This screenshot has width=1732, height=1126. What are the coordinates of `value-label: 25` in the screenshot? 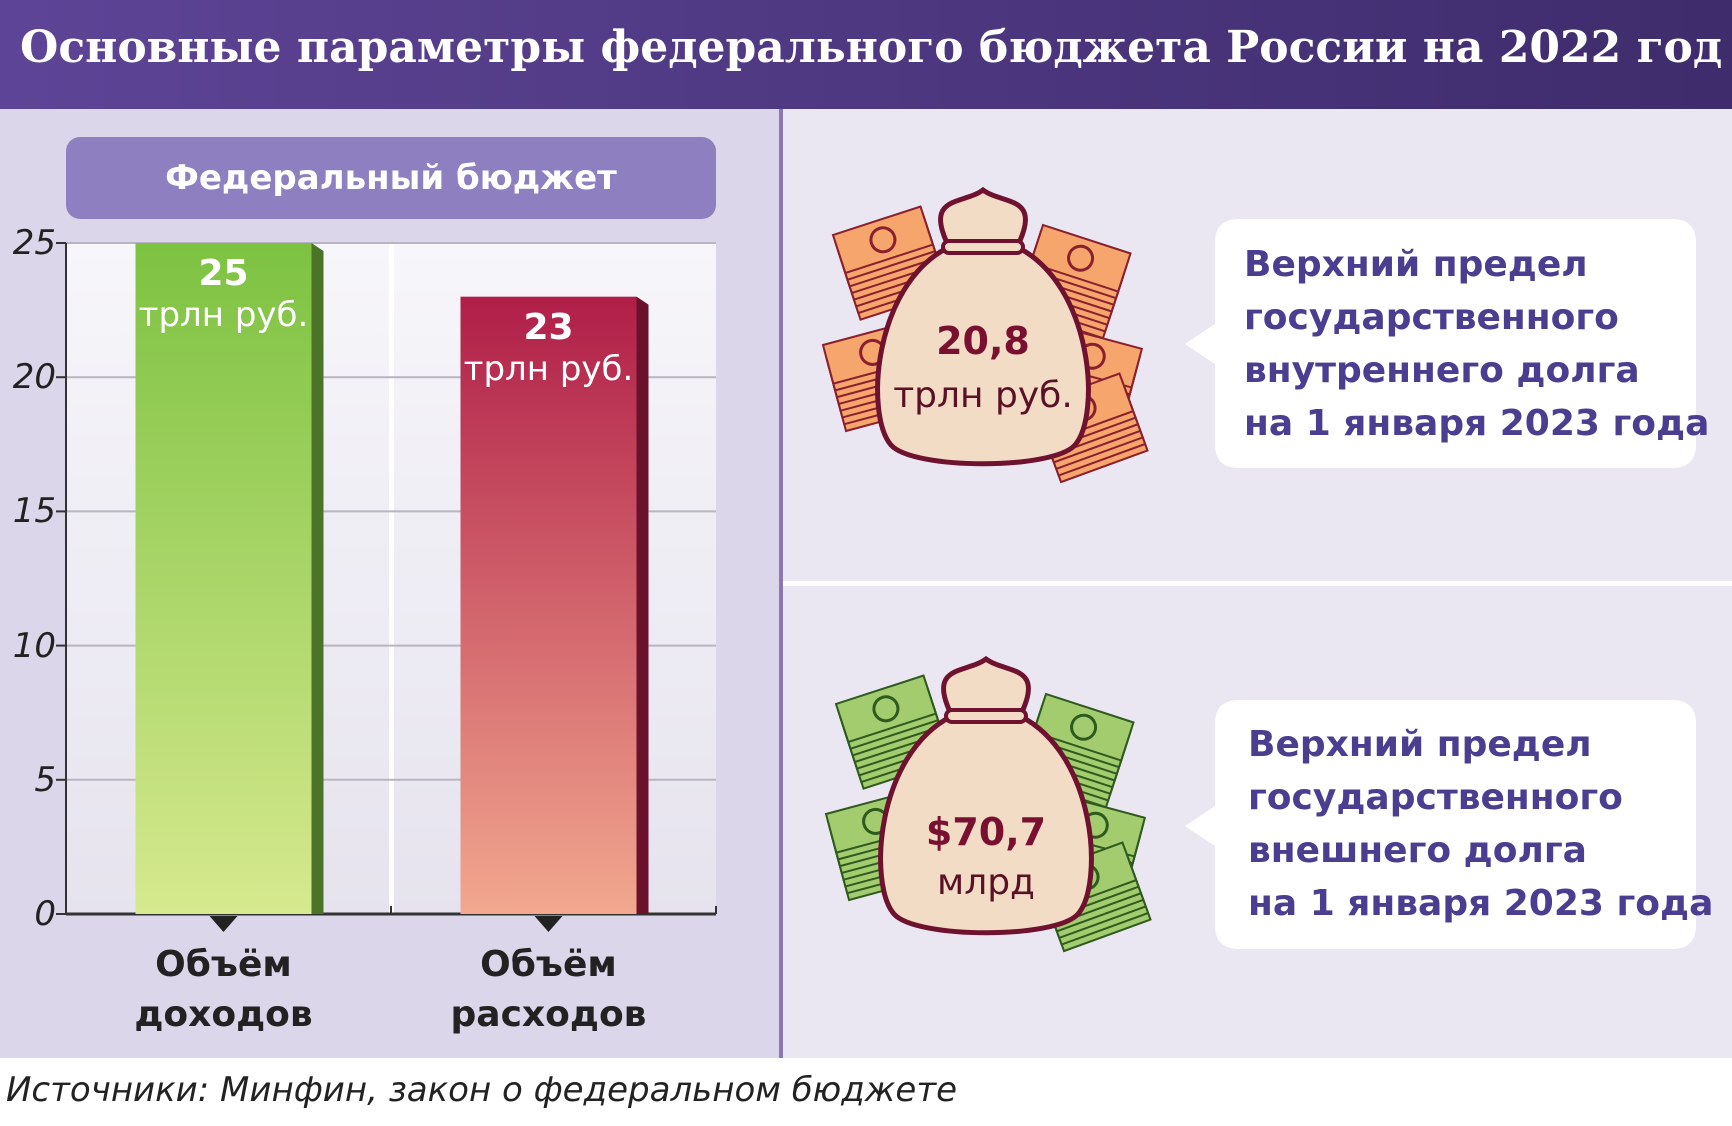 It's located at (223, 273).